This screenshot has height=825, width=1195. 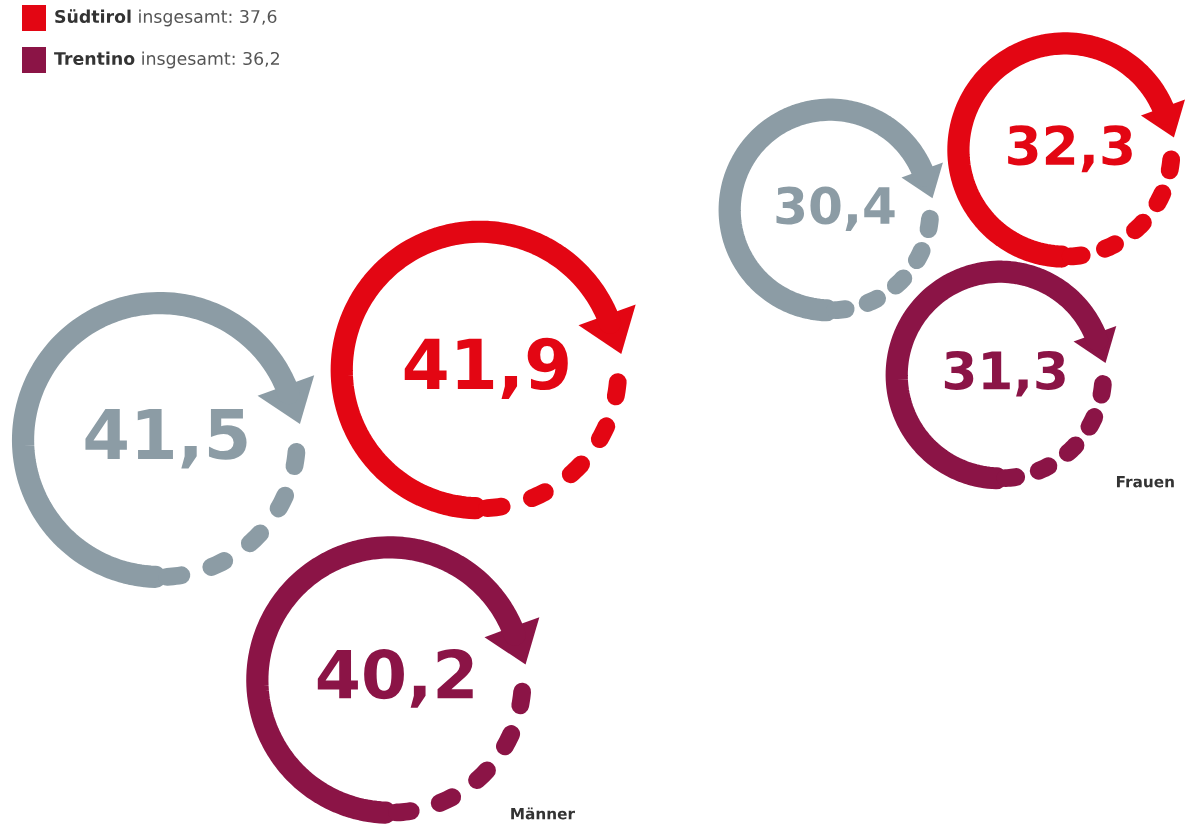 What do you see at coordinates (835, 208) in the screenshot?
I see `data-label: 30,4` at bounding box center [835, 208].